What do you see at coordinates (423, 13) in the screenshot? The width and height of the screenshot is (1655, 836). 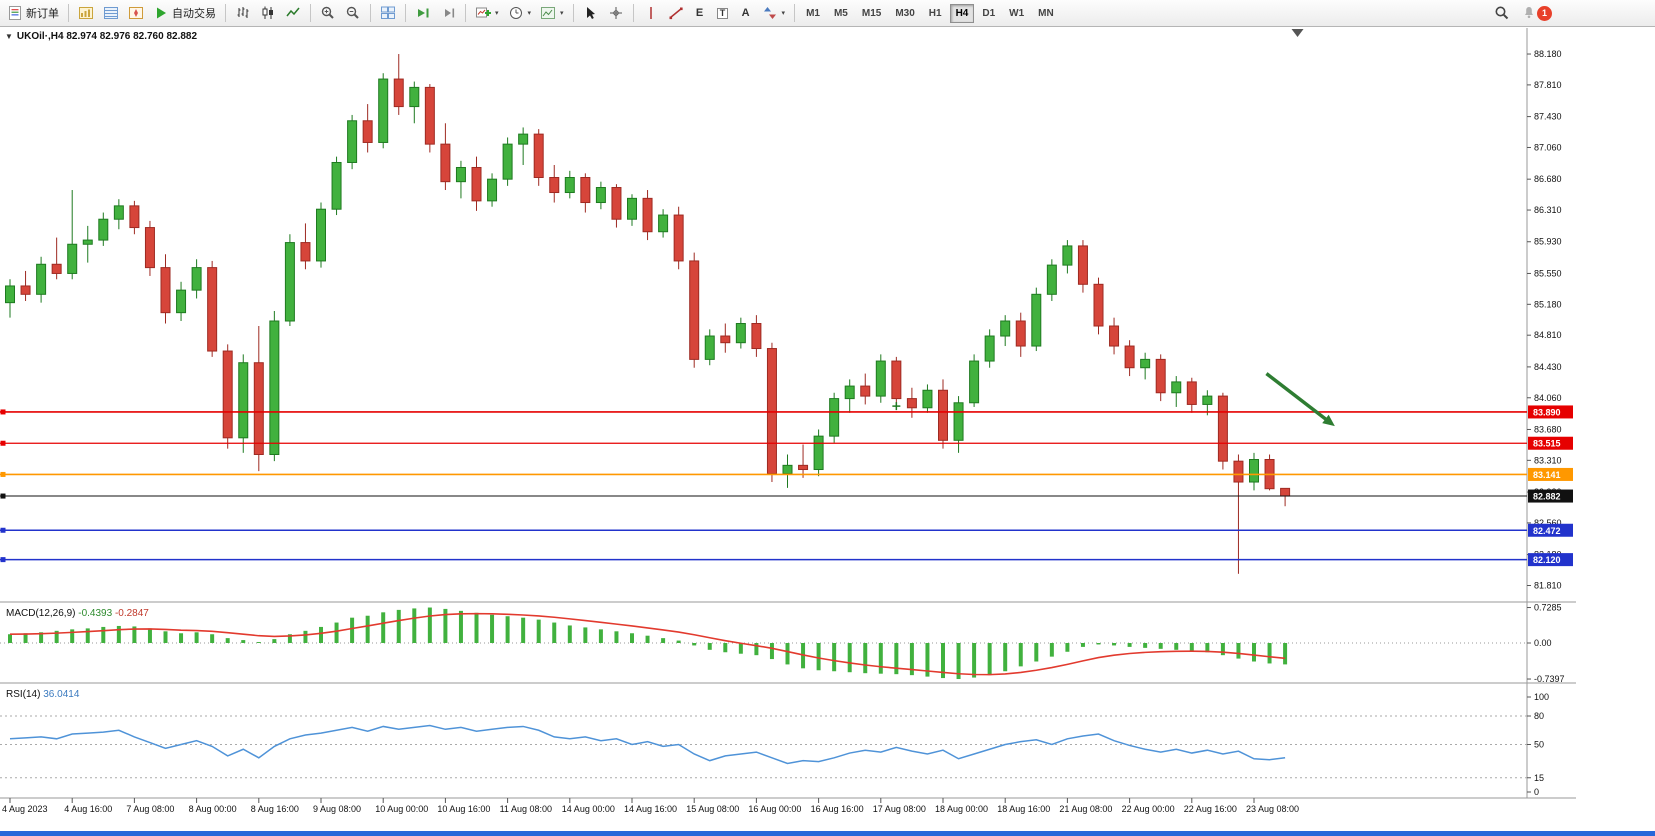 I see `auto-scroll-button` at bounding box center [423, 13].